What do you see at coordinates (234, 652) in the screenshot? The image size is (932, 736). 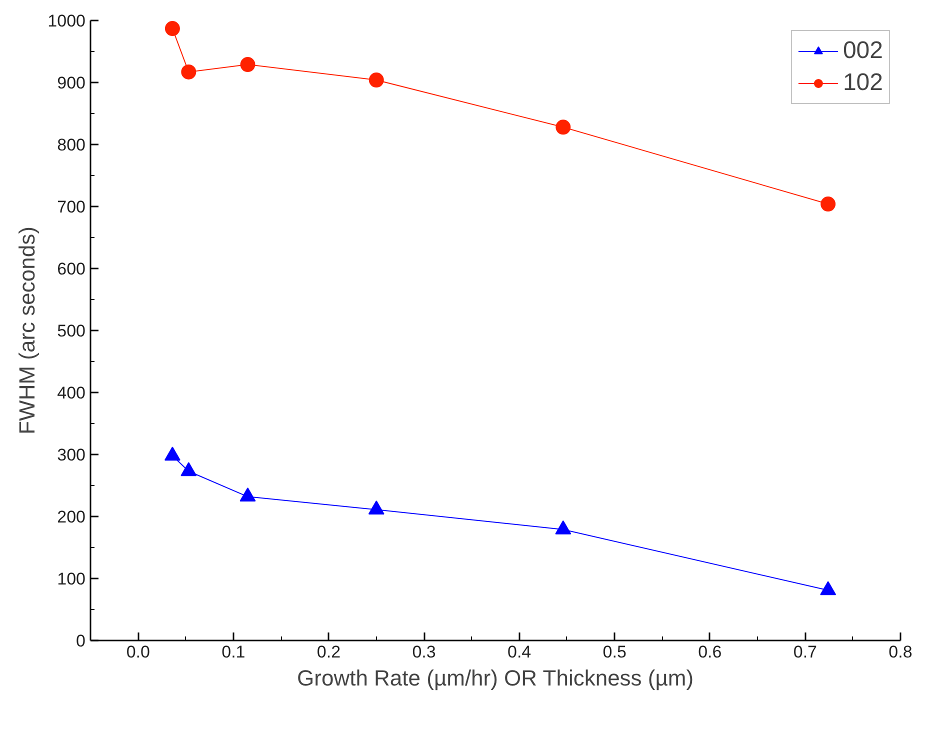 I see `x-tick-label: 0.1` at bounding box center [234, 652].